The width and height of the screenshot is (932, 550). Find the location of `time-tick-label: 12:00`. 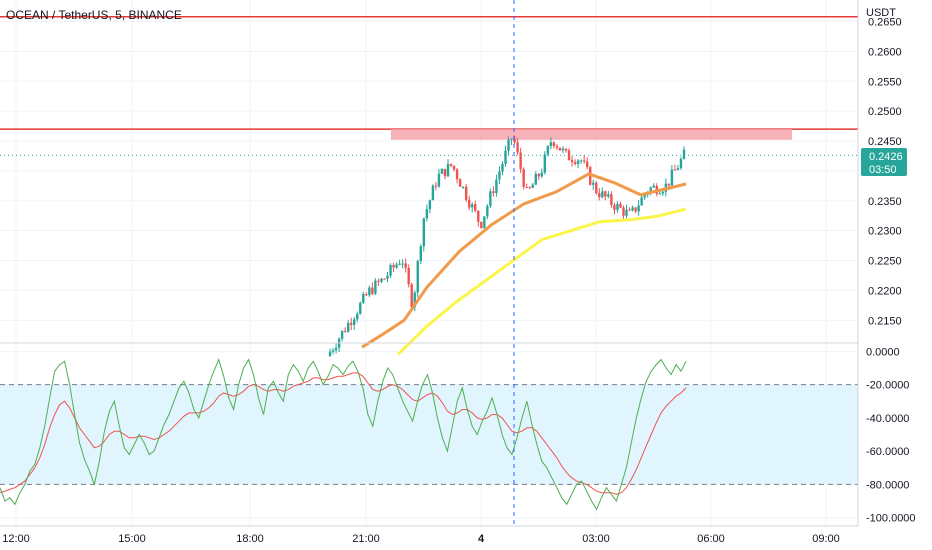

time-tick-label: 12:00 is located at coordinates (16, 539).